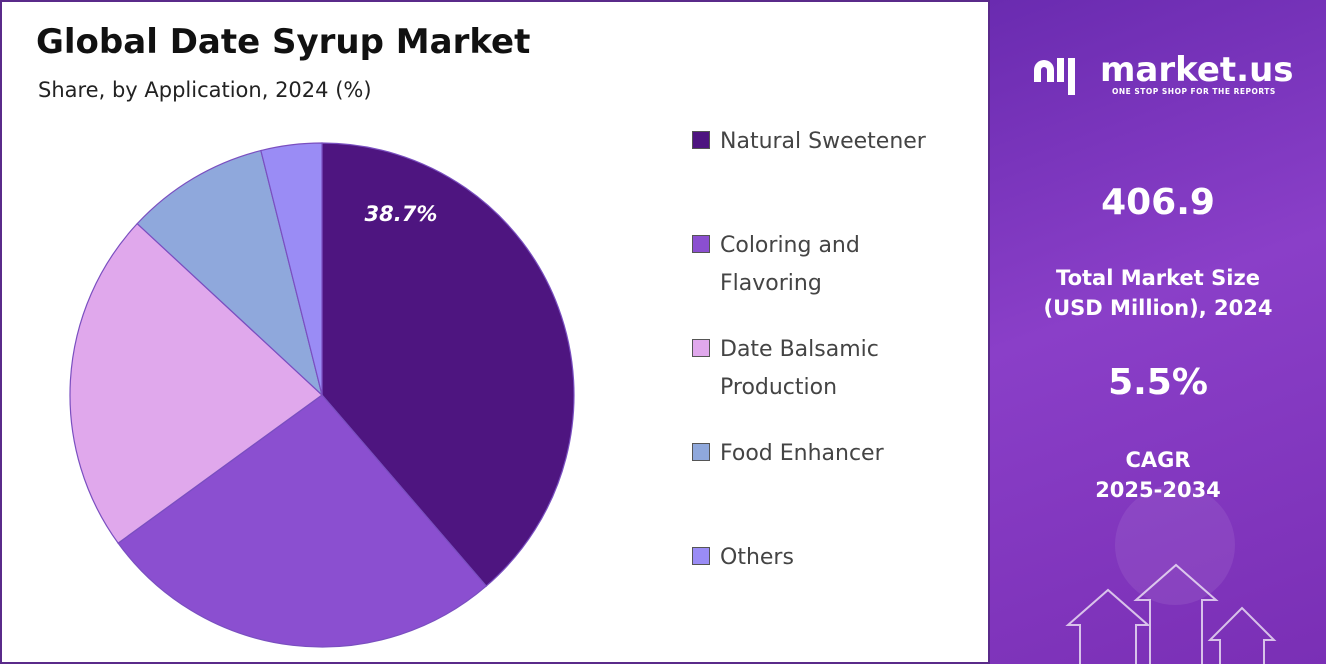  Describe the element at coordinates (790, 264) in the screenshot. I see `legend-label: Coloring and Flavoring` at that location.